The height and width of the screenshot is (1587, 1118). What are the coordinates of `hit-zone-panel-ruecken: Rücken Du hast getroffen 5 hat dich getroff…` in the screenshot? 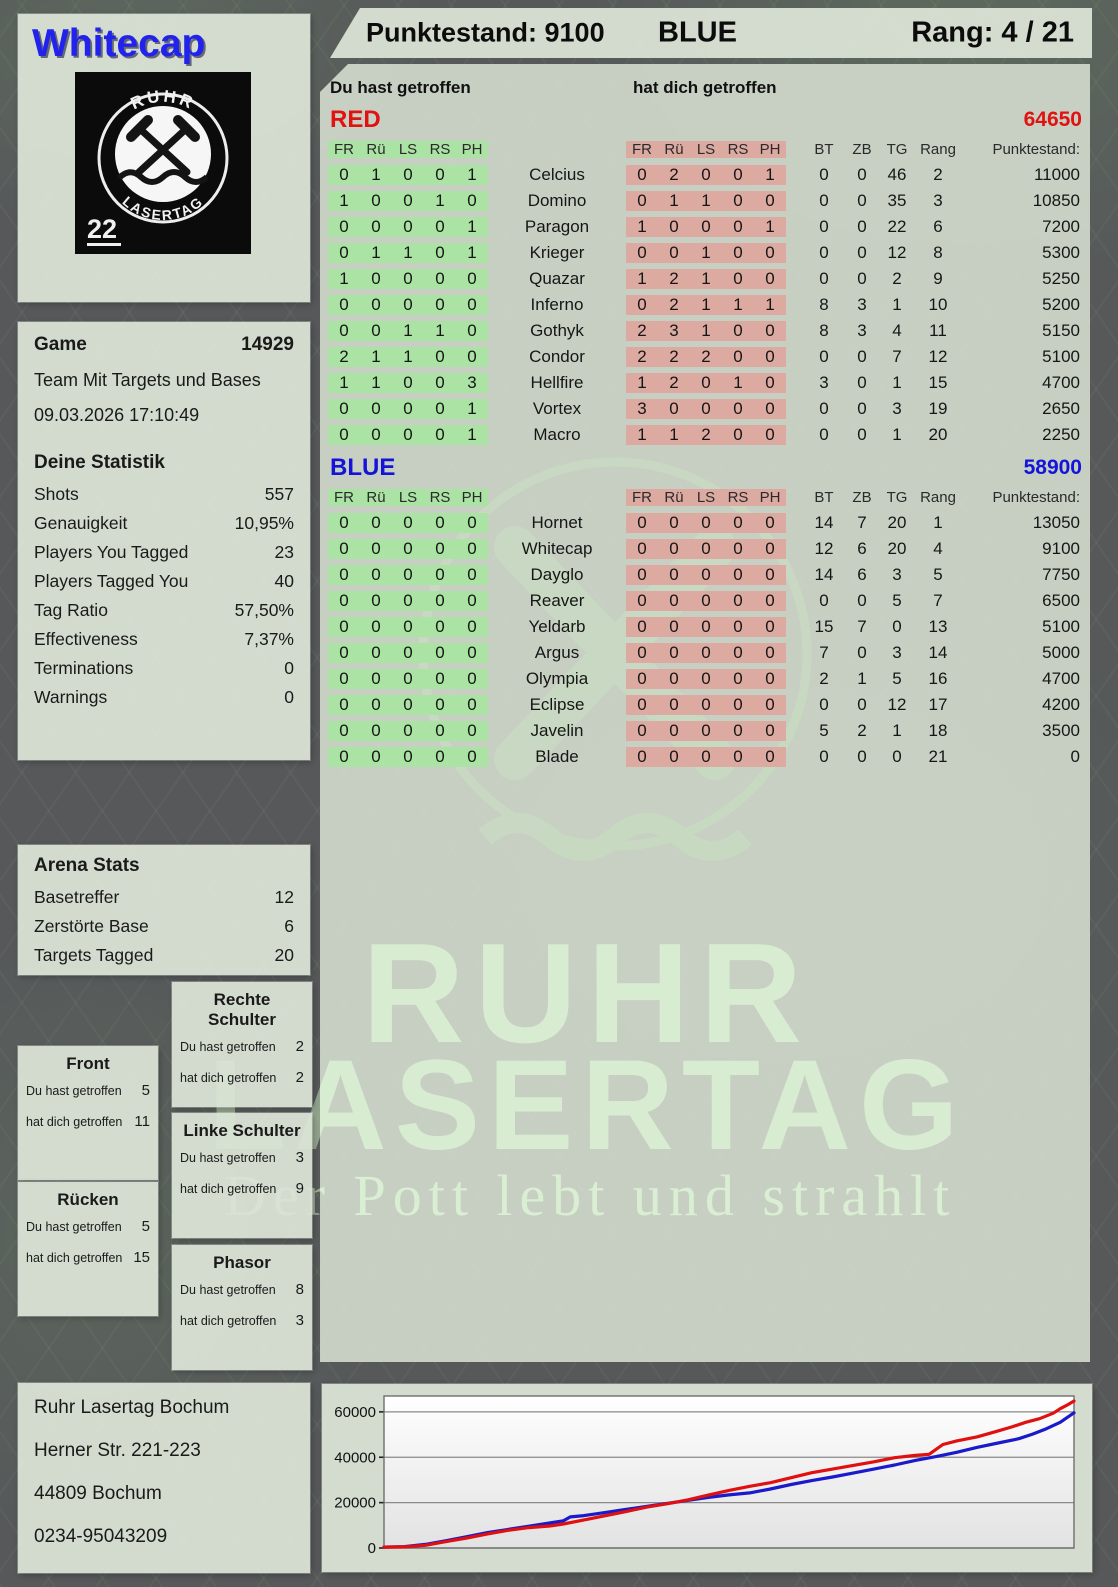 It's located at (88, 1249).